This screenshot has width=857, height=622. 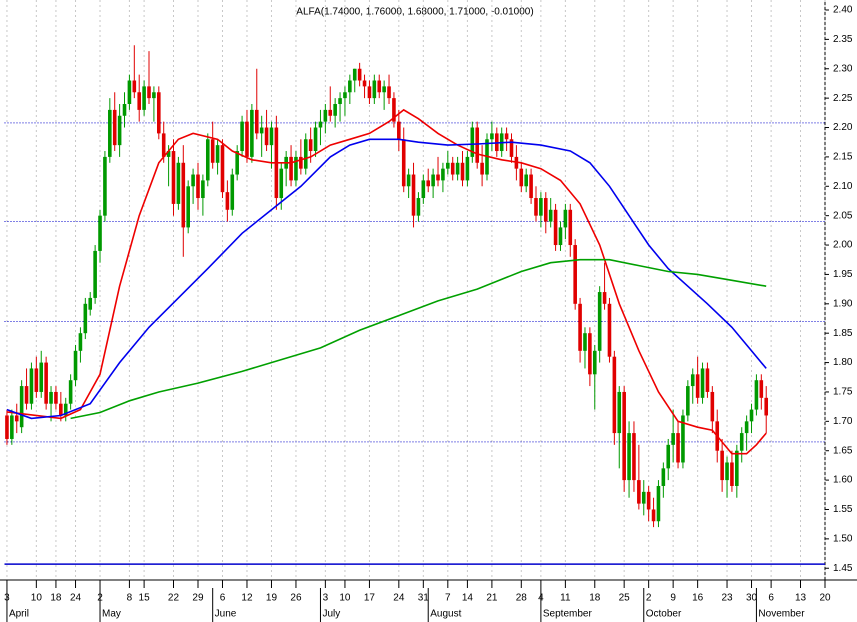 What do you see at coordinates (727, 598) in the screenshot?
I see `x-tick-label: 23` at bounding box center [727, 598].